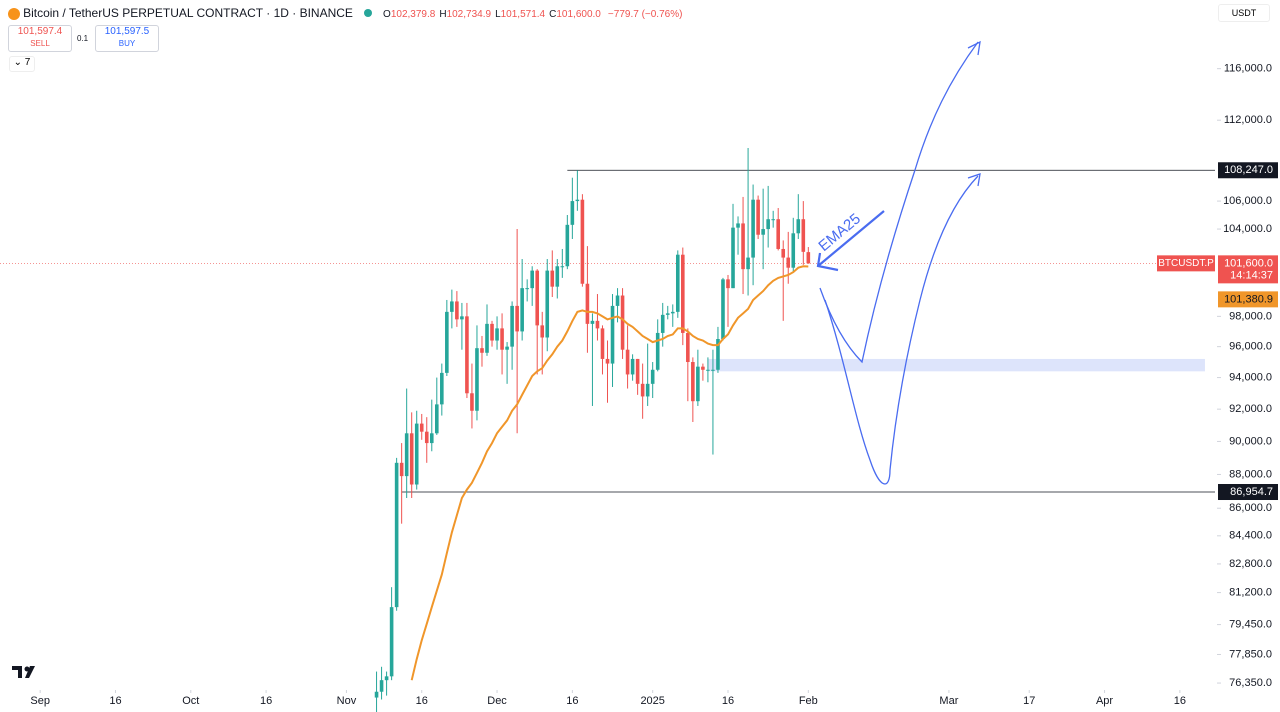 The image size is (1280, 712). Describe the element at coordinates (850, 241) in the screenshot. I see `ema-arrow` at that location.